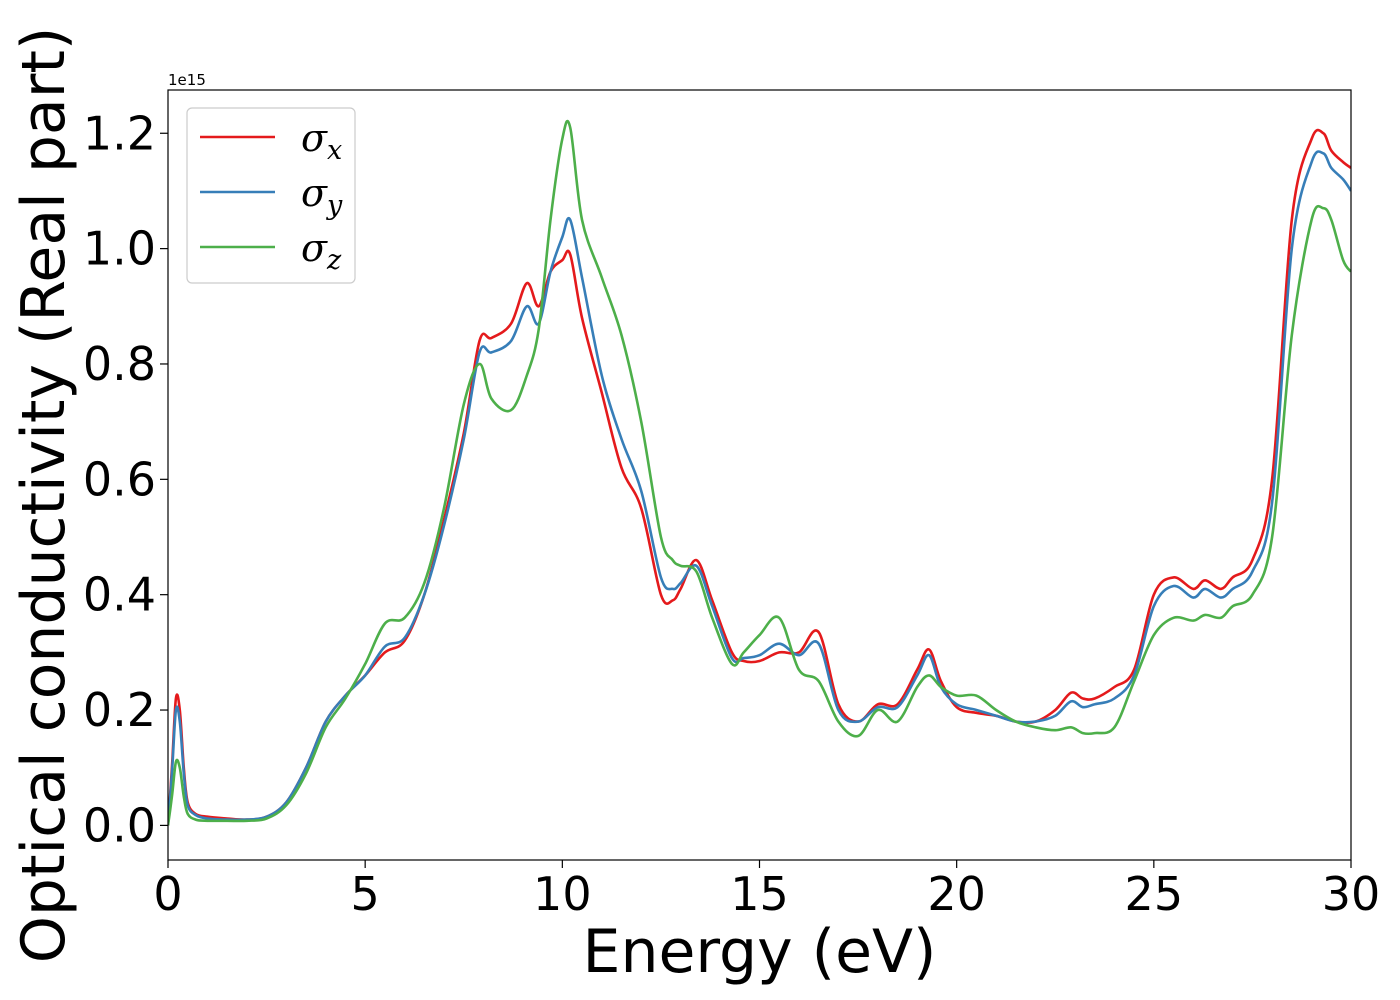  What do you see at coordinates (119, 364) in the screenshot?
I see `y-tick-label: 0.8` at bounding box center [119, 364].